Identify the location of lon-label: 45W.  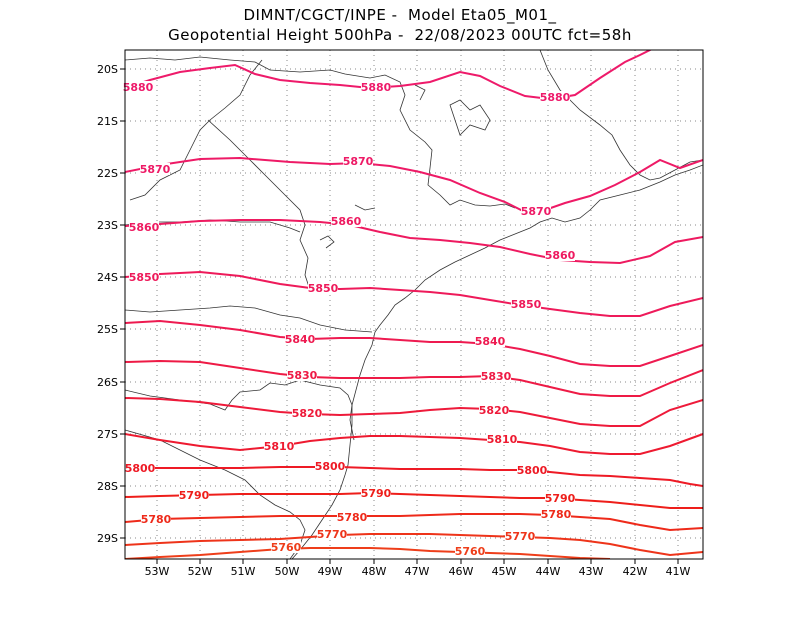
(504, 571).